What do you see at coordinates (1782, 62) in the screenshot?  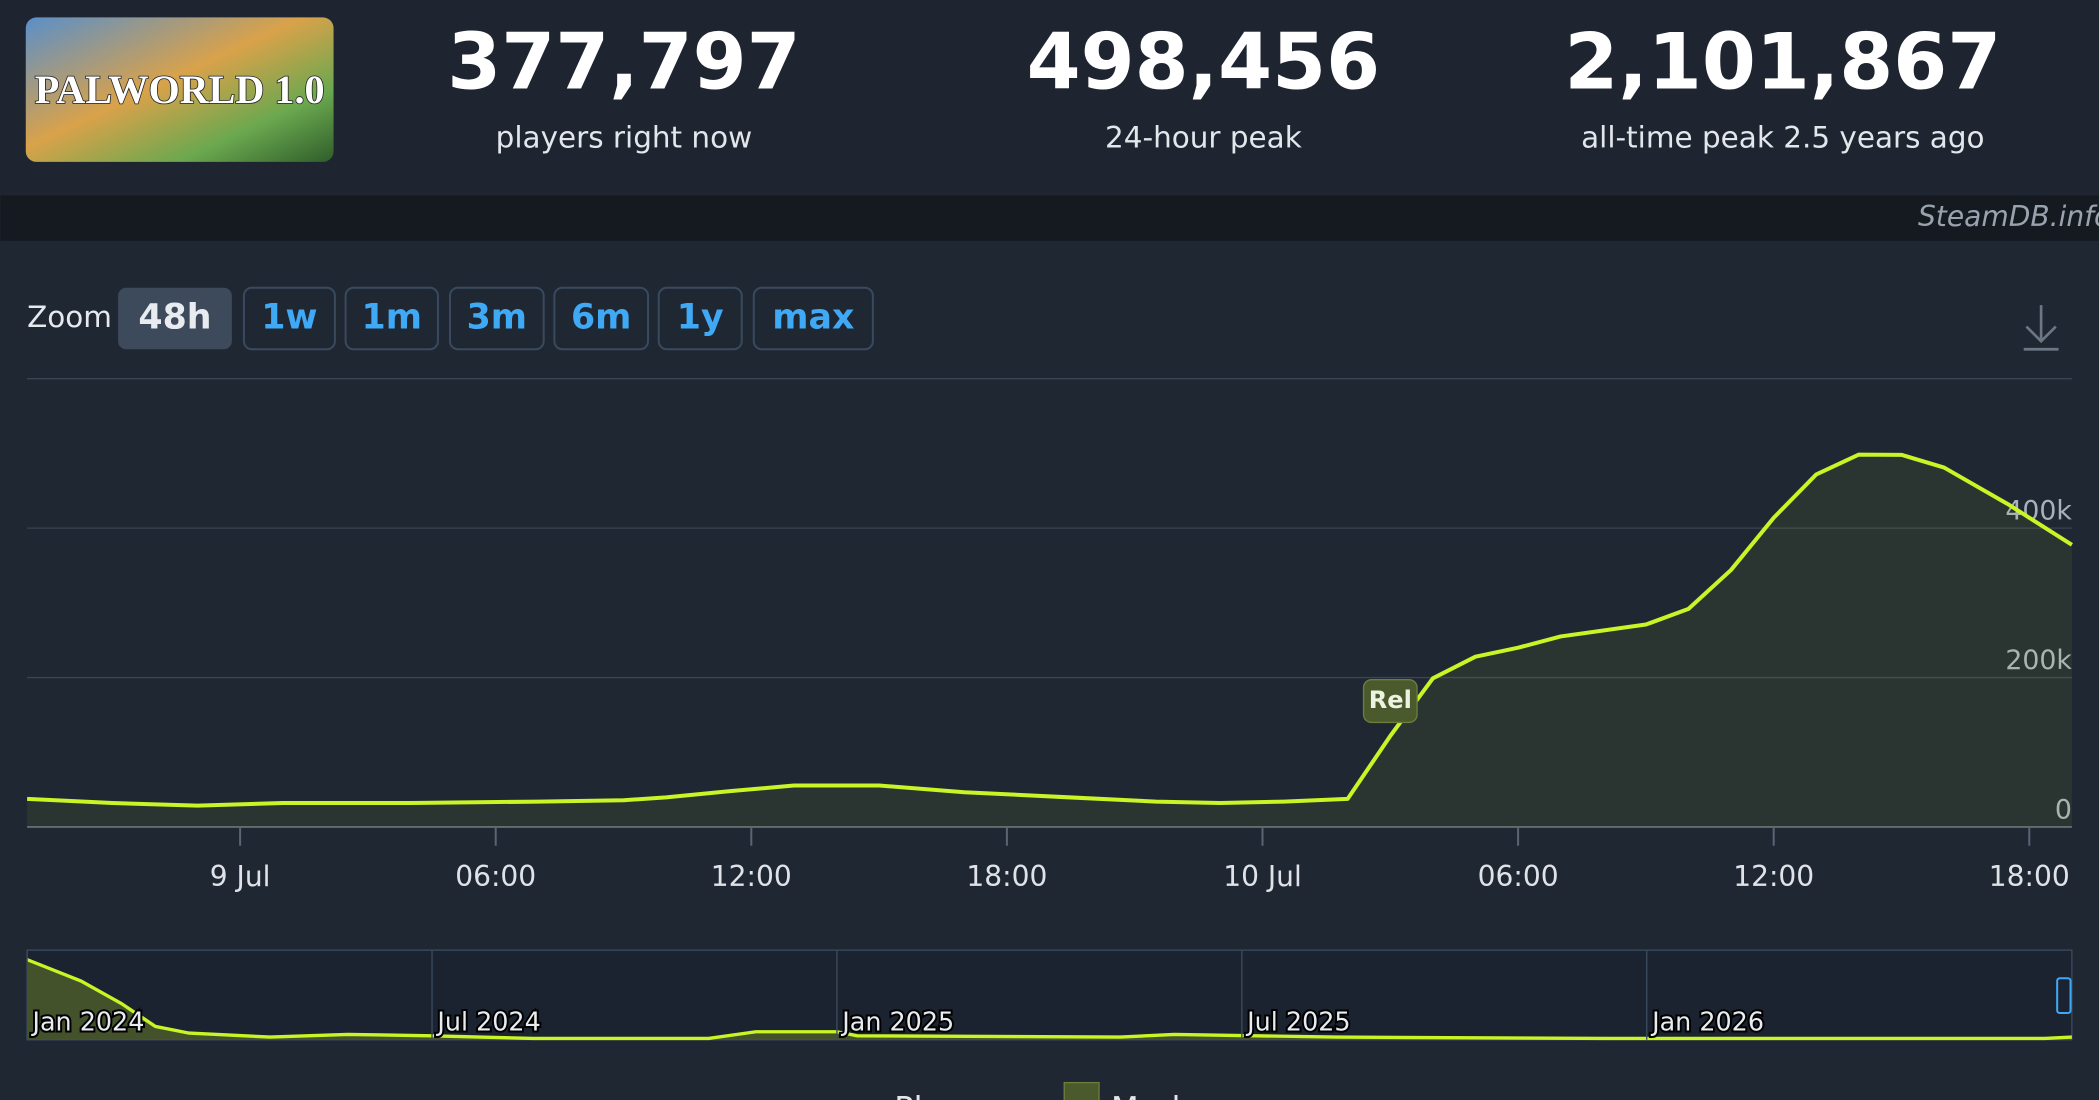 I see `stat-value: 2,101,867` at bounding box center [1782, 62].